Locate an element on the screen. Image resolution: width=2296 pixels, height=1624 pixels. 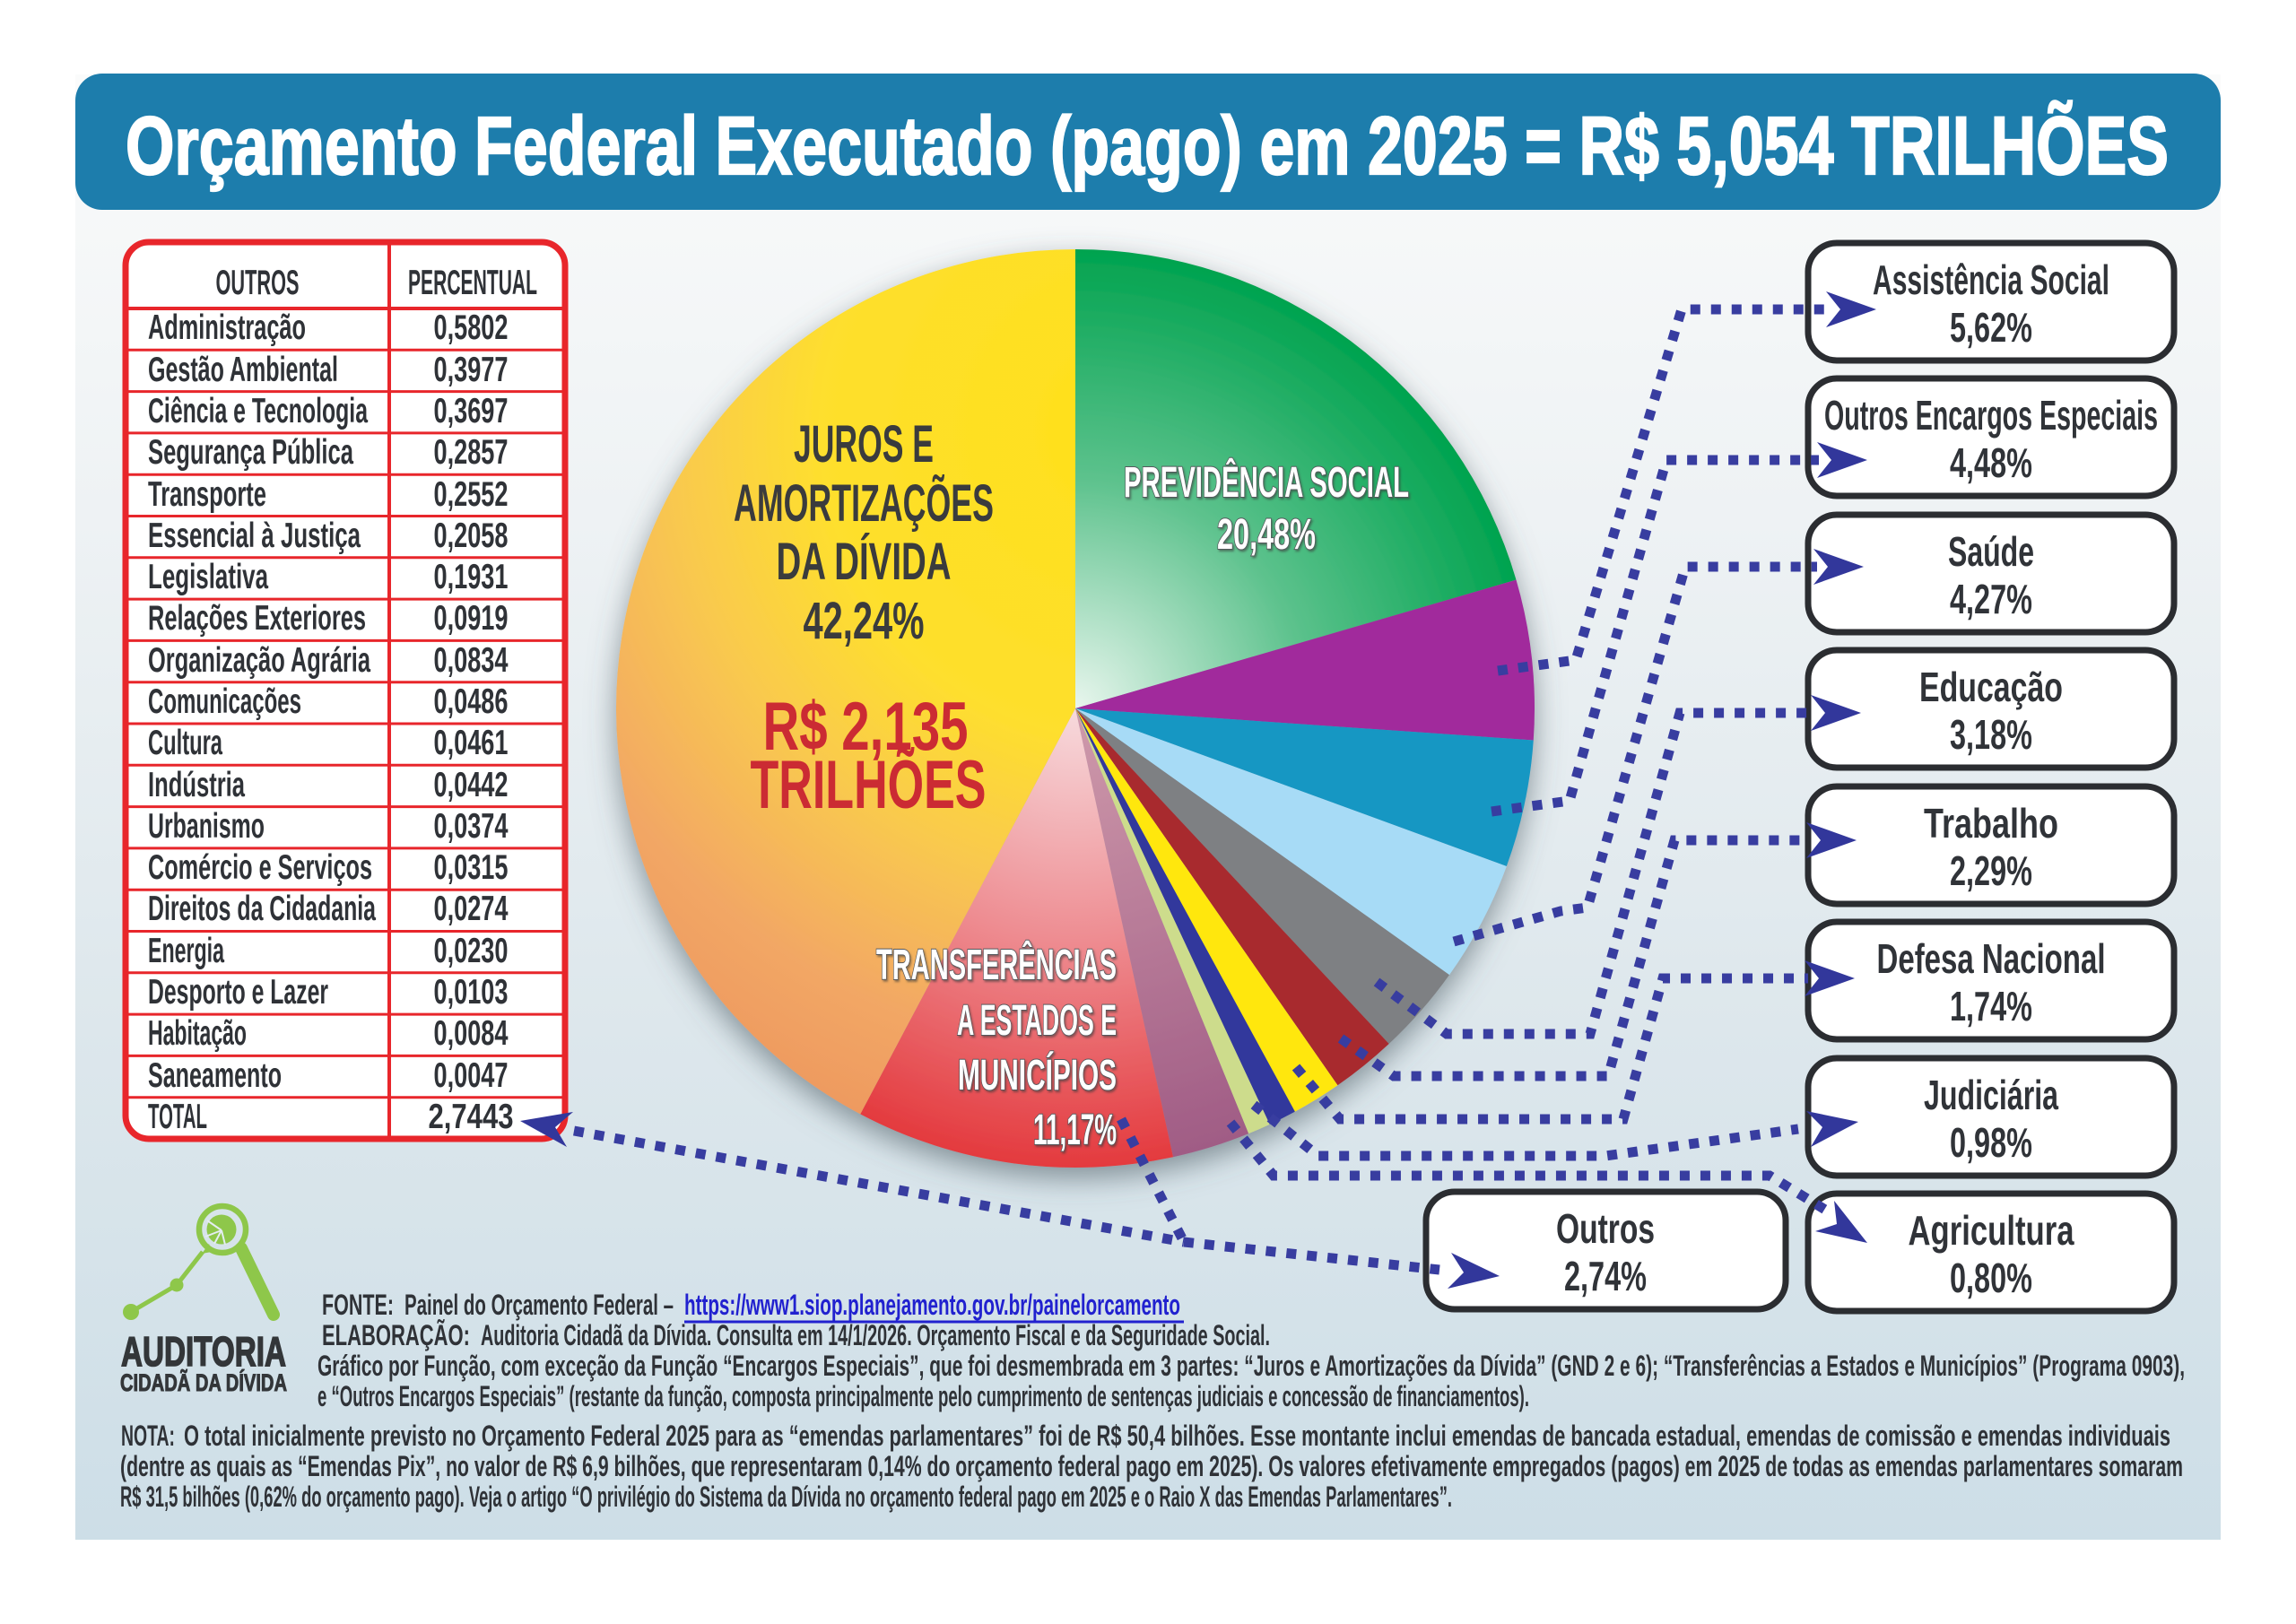
svg-text: 0,2857 is located at coordinates (471, 452).